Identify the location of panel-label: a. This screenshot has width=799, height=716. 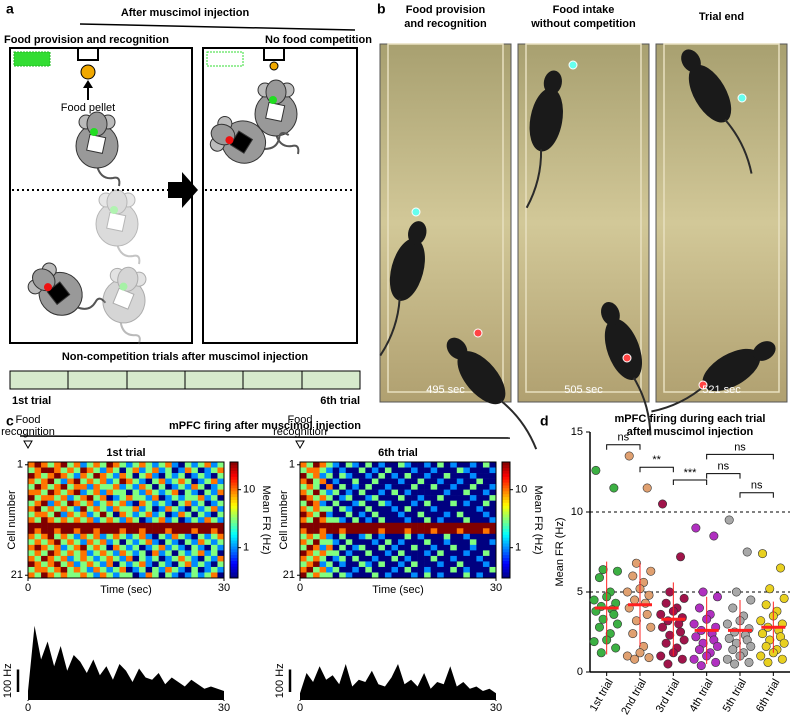
(10, 9).